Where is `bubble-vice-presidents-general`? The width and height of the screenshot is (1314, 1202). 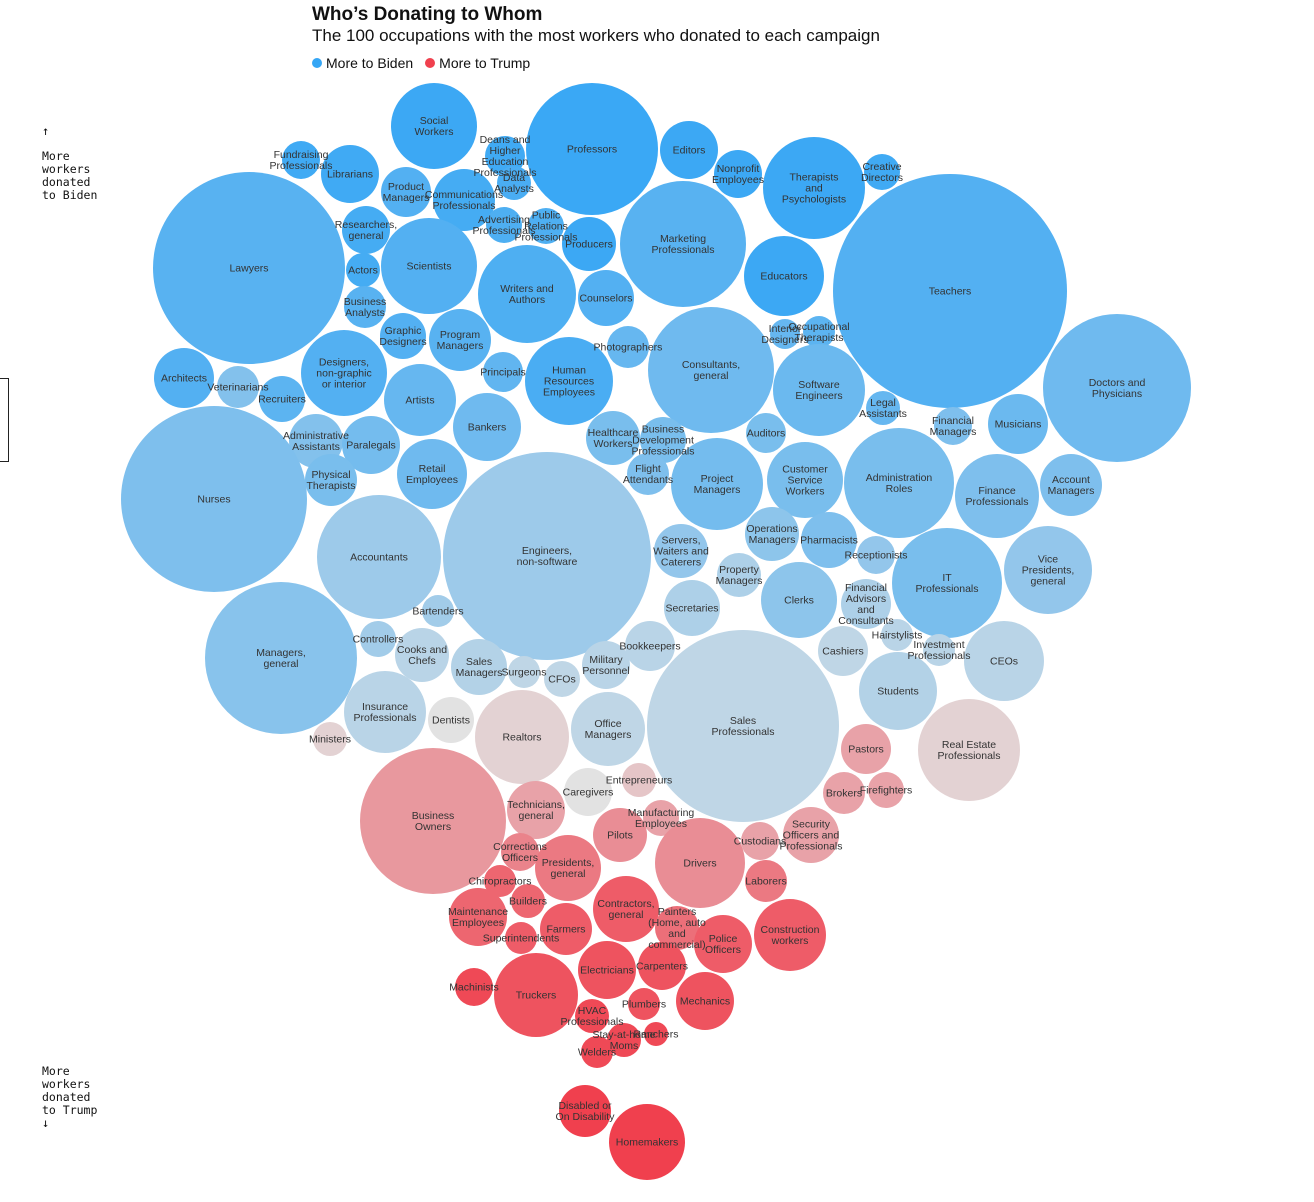
bubble-vice-presidents-general is located at coordinates (1048, 570).